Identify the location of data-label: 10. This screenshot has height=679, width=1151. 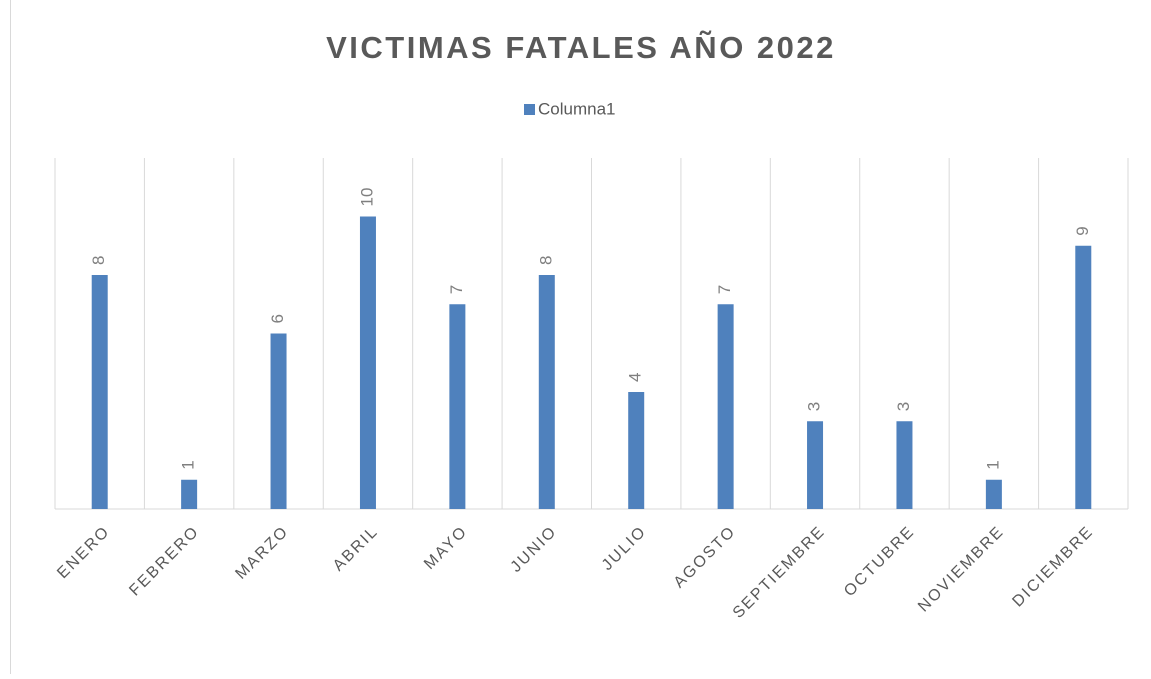
(366, 197).